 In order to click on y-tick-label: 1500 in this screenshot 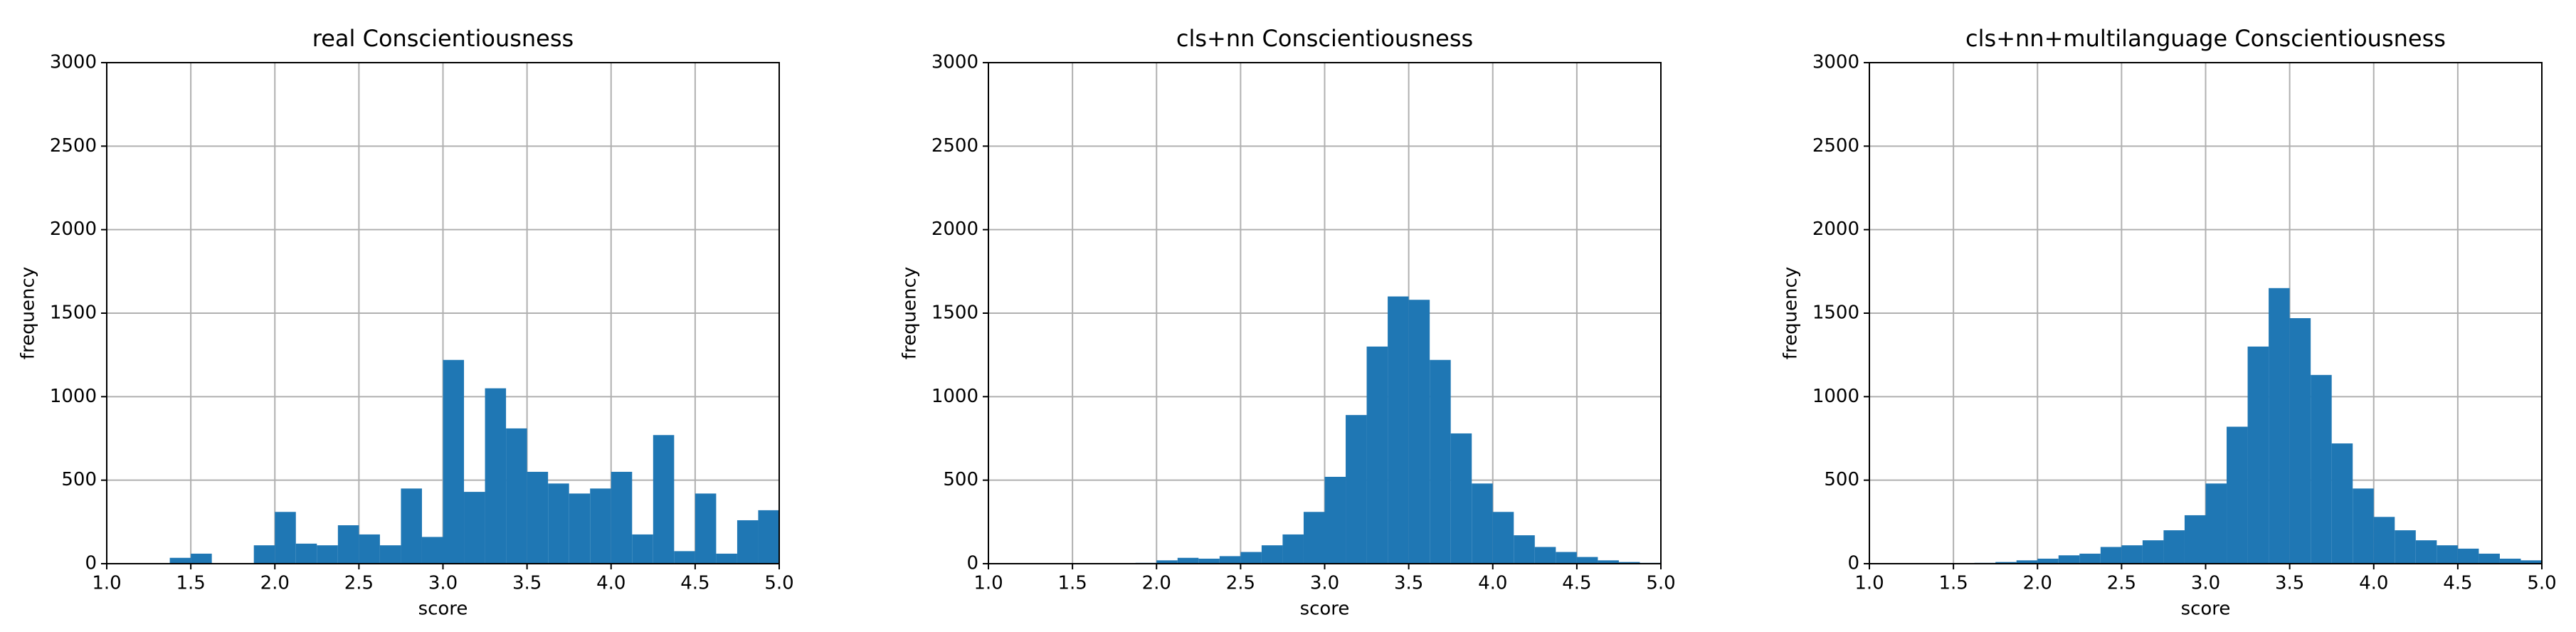, I will do `click(73, 313)`.